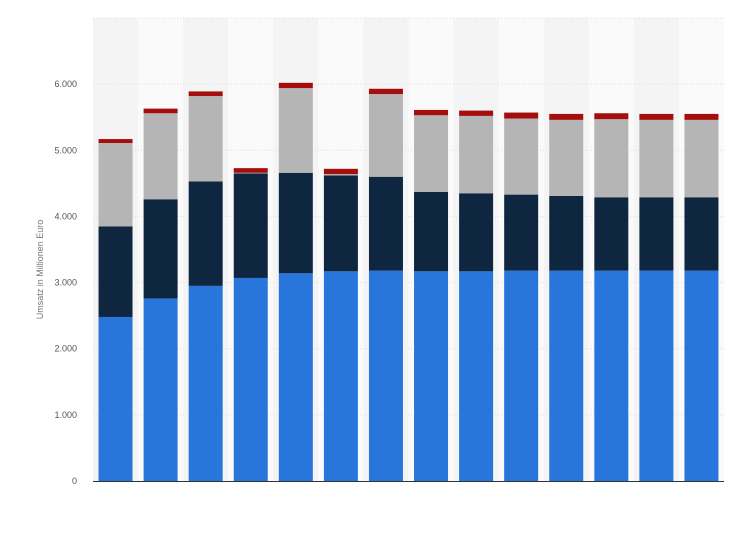 This screenshot has height=560, width=754. I want to click on y-tick-label: 5.000, so click(65, 150).